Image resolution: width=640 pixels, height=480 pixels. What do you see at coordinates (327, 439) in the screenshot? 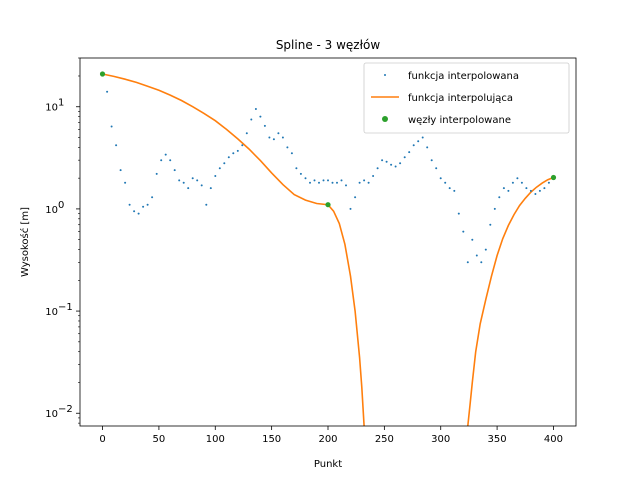
I see `x-tick-label: 200` at bounding box center [327, 439].